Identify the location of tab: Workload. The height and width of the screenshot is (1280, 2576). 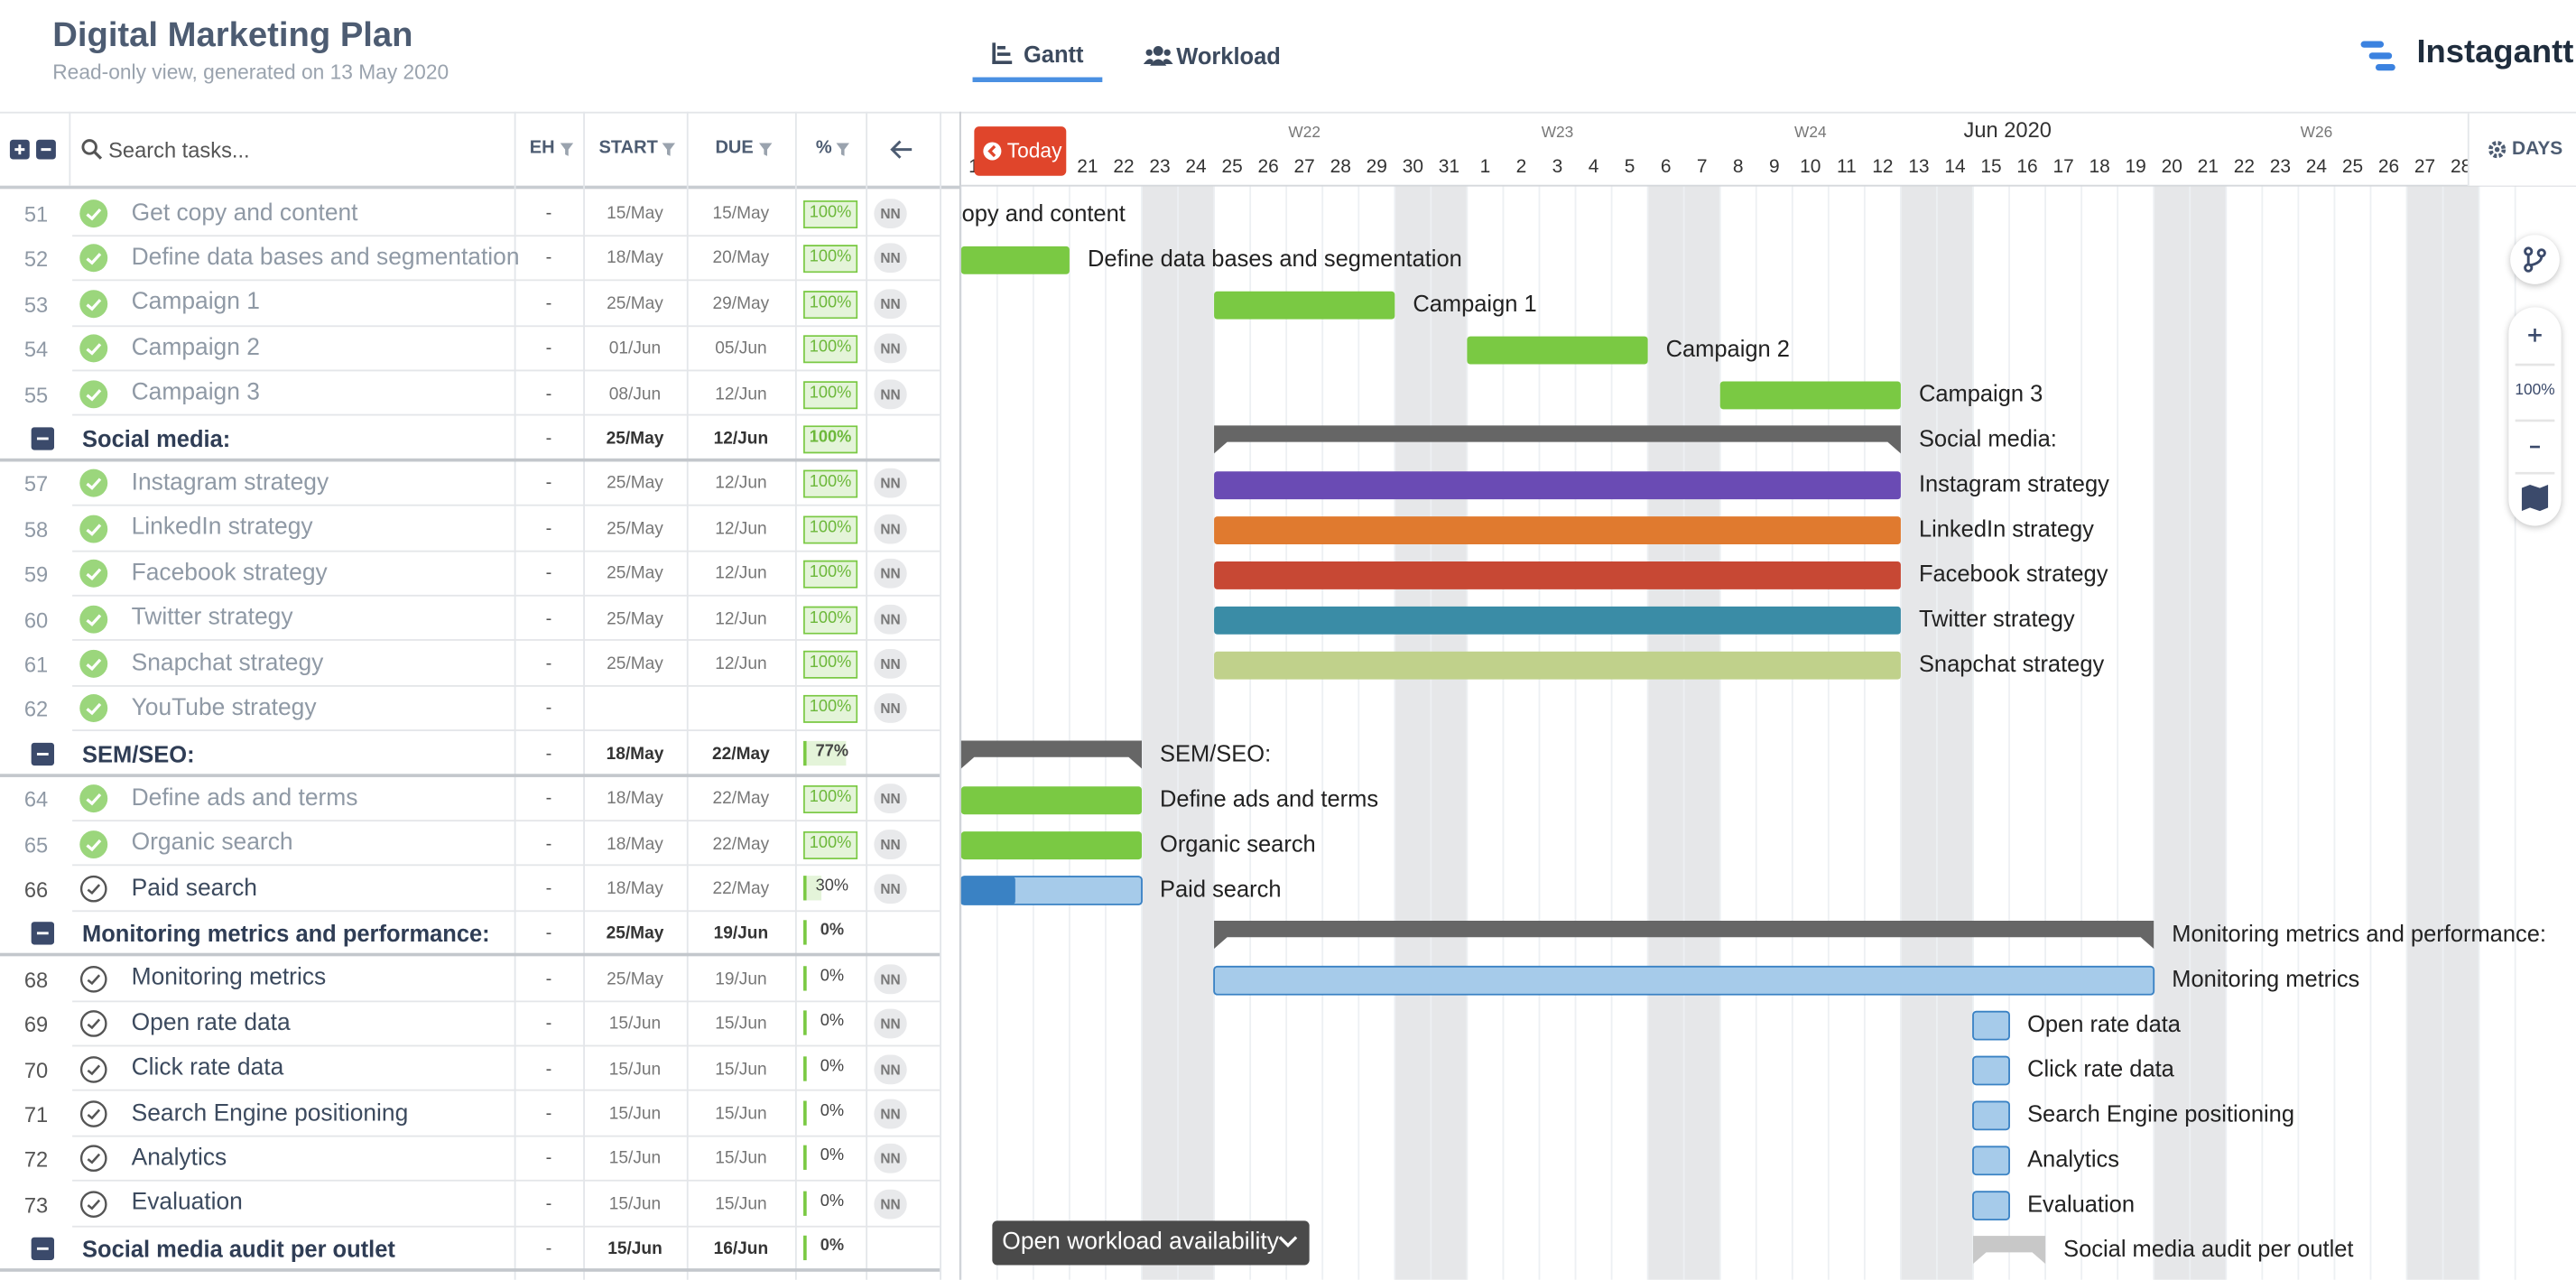
(1229, 56).